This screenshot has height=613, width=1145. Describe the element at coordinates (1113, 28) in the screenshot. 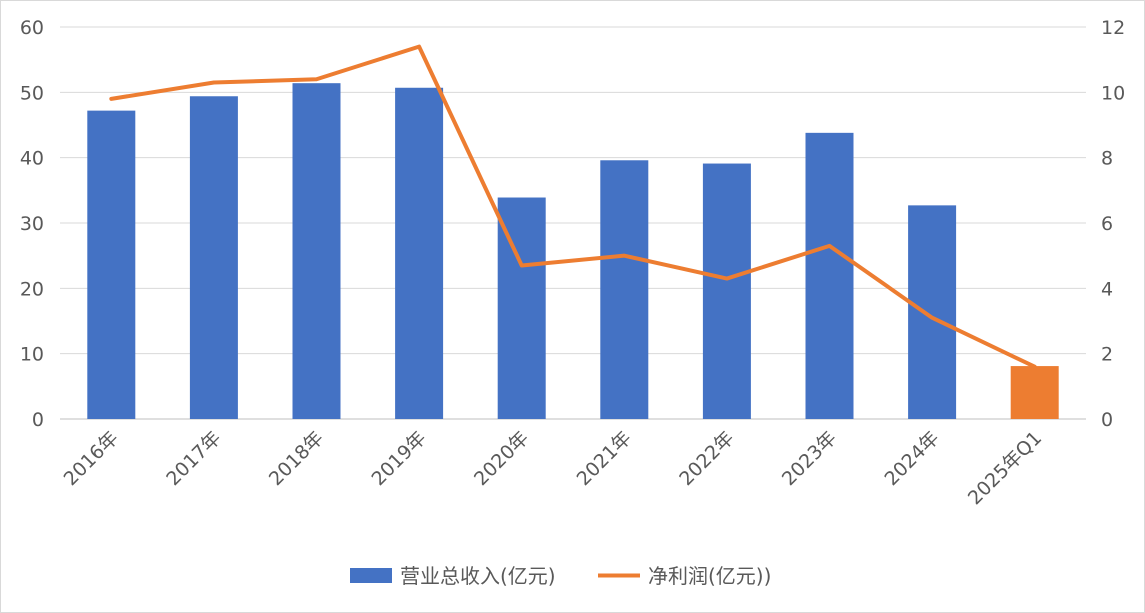

I see `right-tick-label: 12` at that location.